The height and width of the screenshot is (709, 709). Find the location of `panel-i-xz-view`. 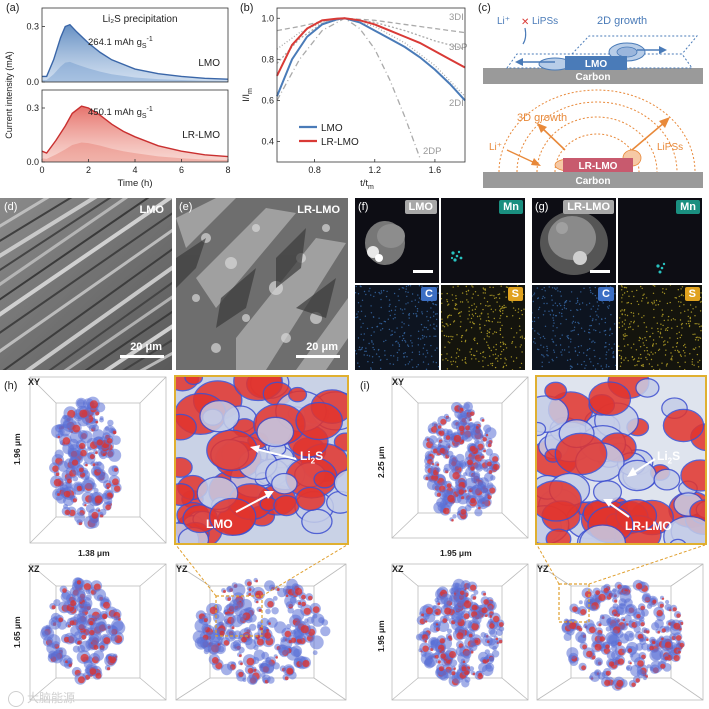

panel-i-xz-view is located at coordinates (460, 632).